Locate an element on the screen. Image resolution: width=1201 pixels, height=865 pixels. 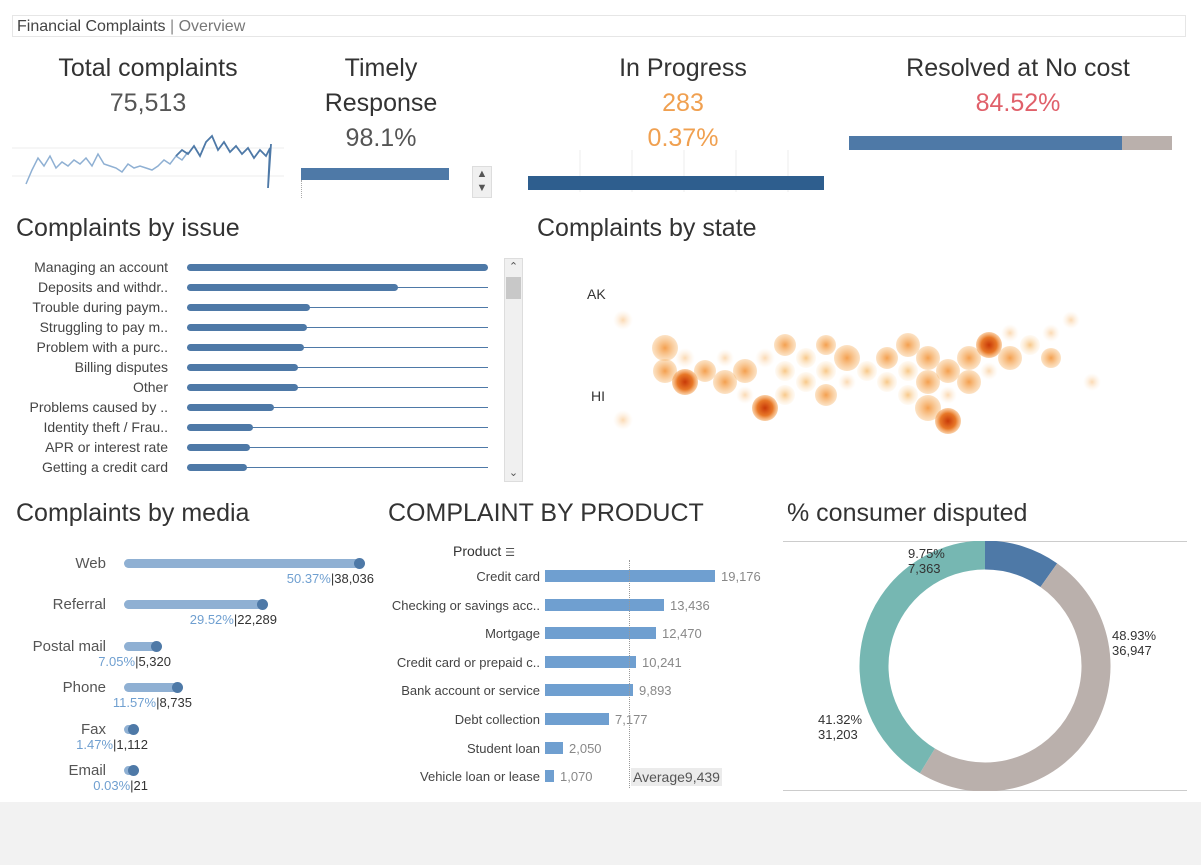
disputed-label-2: 48.93% 36,947 is located at coordinates (1134, 643).